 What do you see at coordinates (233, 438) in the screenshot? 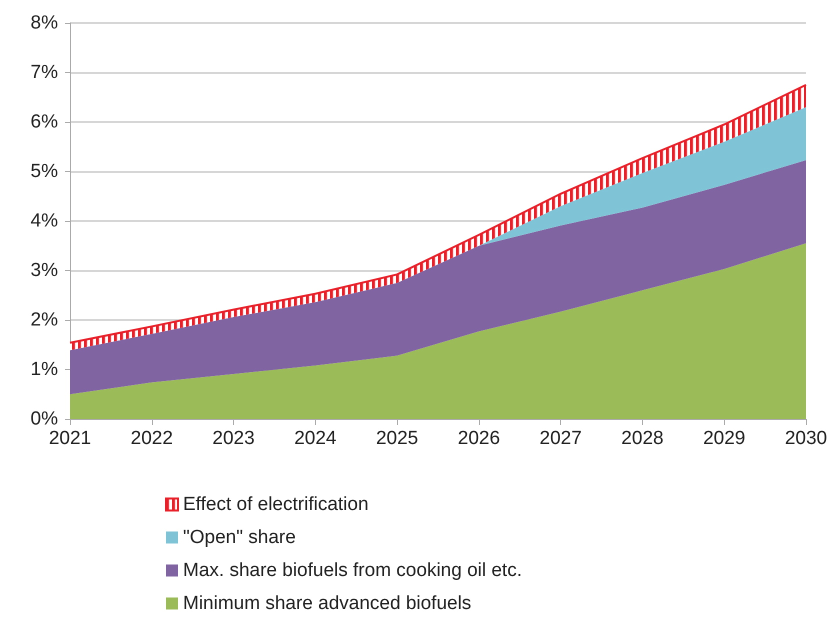
I see `x-tick-label: 2023` at bounding box center [233, 438].